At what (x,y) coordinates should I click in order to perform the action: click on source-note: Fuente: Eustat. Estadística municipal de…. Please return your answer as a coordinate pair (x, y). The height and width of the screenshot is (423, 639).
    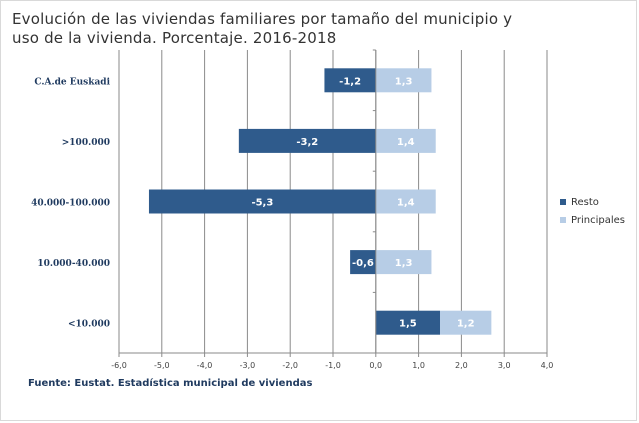
    Looking at the image, I should click on (170, 383).